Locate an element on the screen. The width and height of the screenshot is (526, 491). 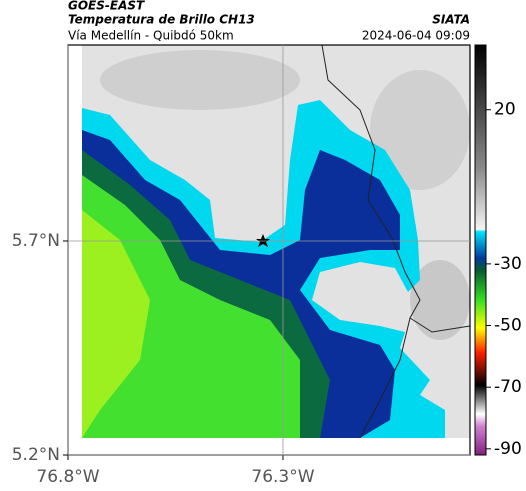
colorbar is located at coordinates (480, 250).